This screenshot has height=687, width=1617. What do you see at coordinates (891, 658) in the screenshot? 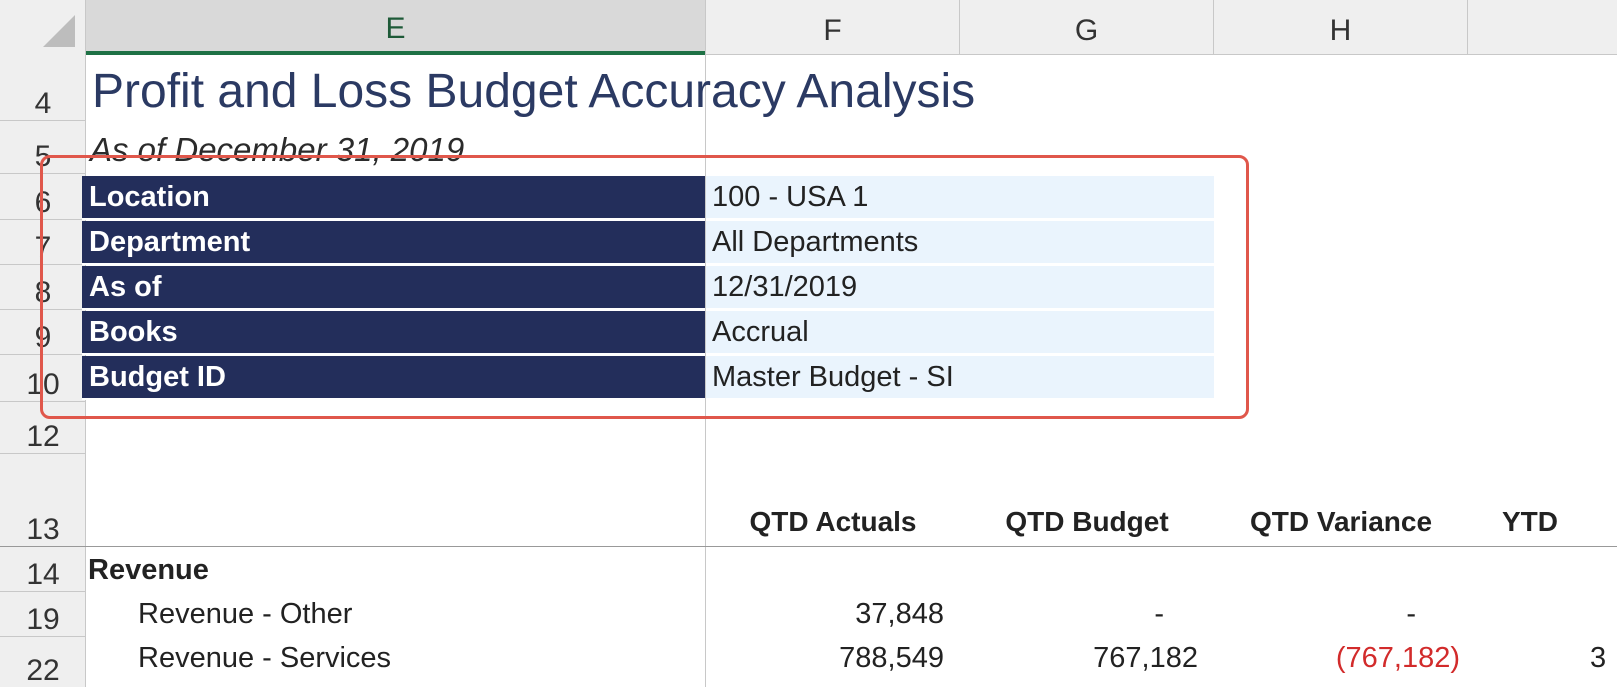
I see `cell-revenue-services-qtd-actuals: 788,549` at bounding box center [891, 658].